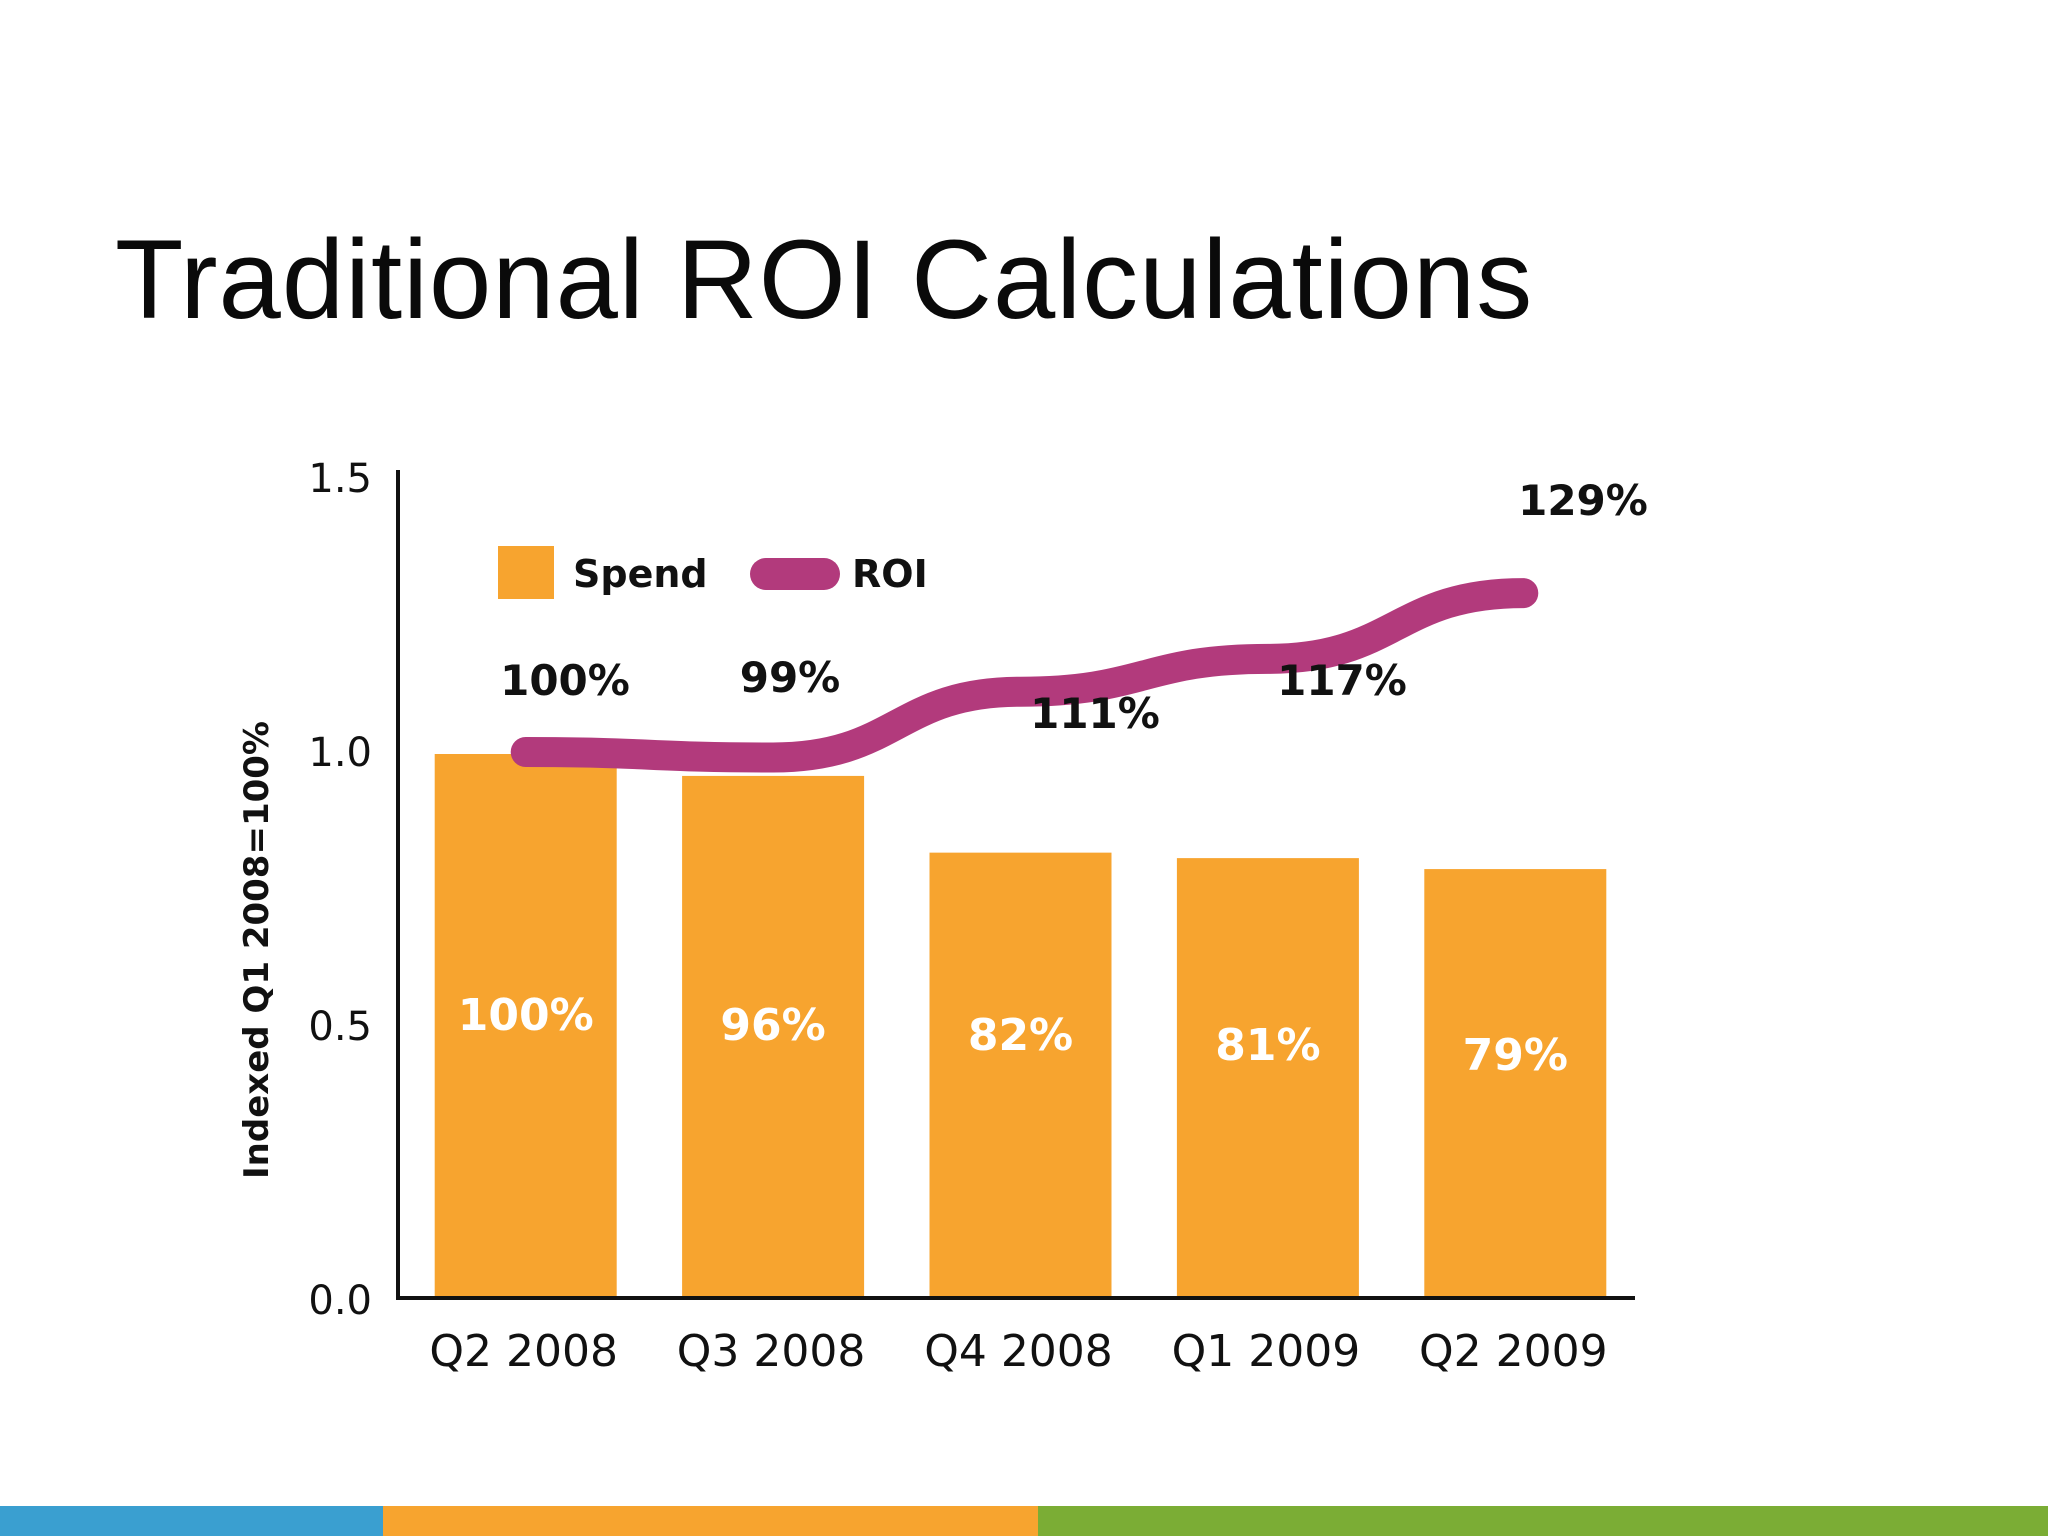  Describe the element at coordinates (1583, 500) in the screenshot. I see `roi-point-label: 129%` at that location.